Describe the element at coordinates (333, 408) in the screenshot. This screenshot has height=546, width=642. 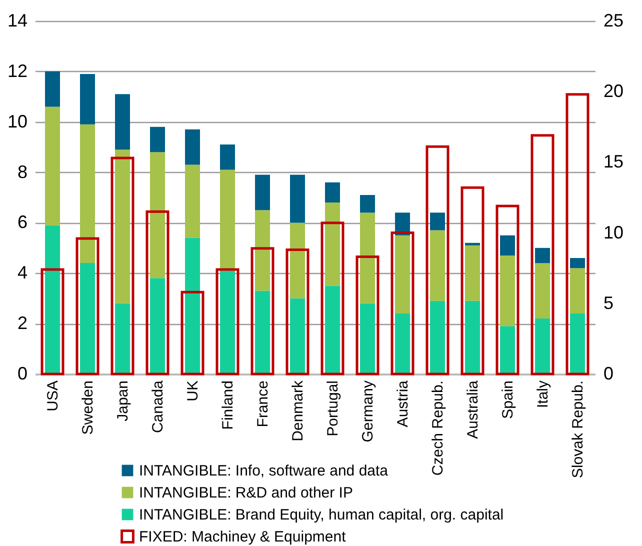
I see `x-tick-label: Portugal` at that location.